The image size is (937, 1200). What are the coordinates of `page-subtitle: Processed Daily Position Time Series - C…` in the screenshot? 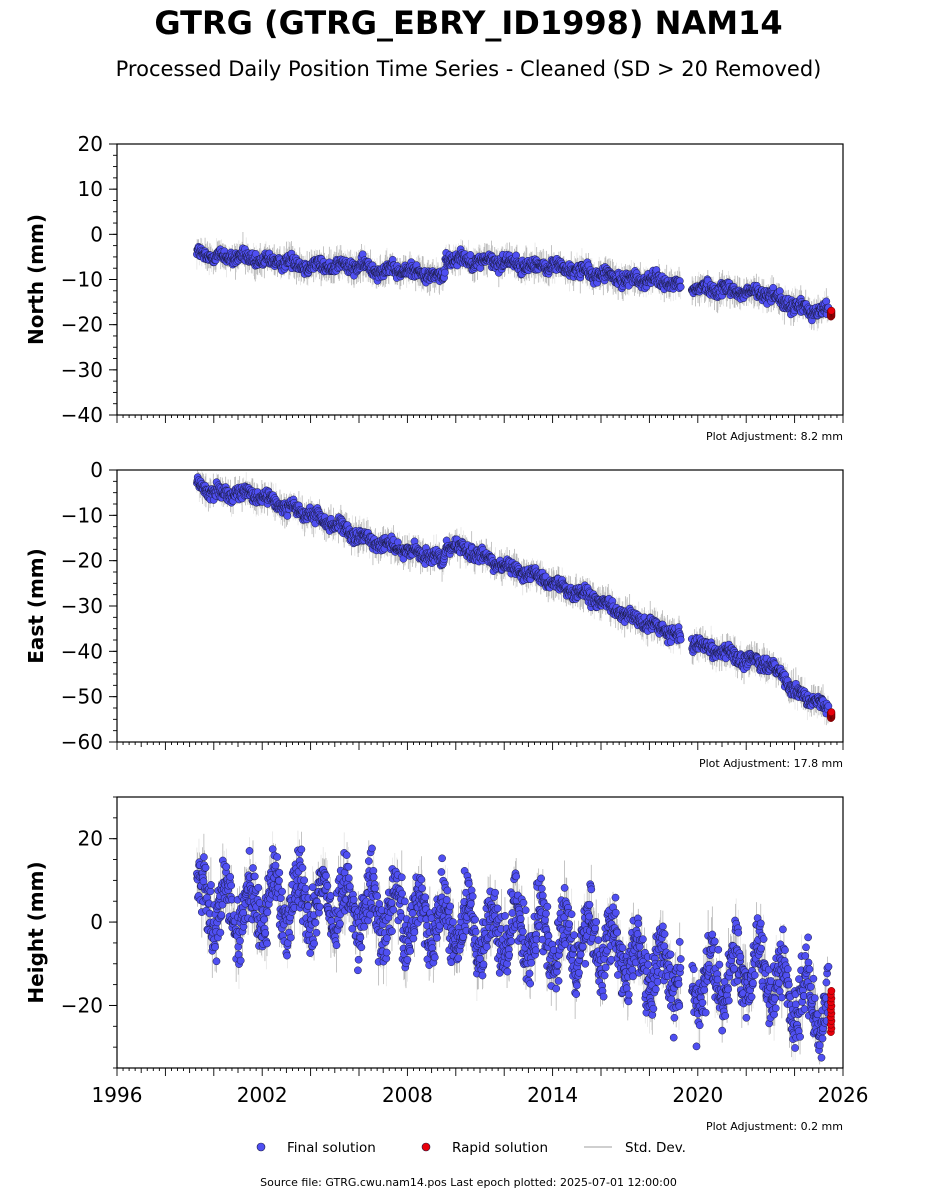 It's located at (468, 69).